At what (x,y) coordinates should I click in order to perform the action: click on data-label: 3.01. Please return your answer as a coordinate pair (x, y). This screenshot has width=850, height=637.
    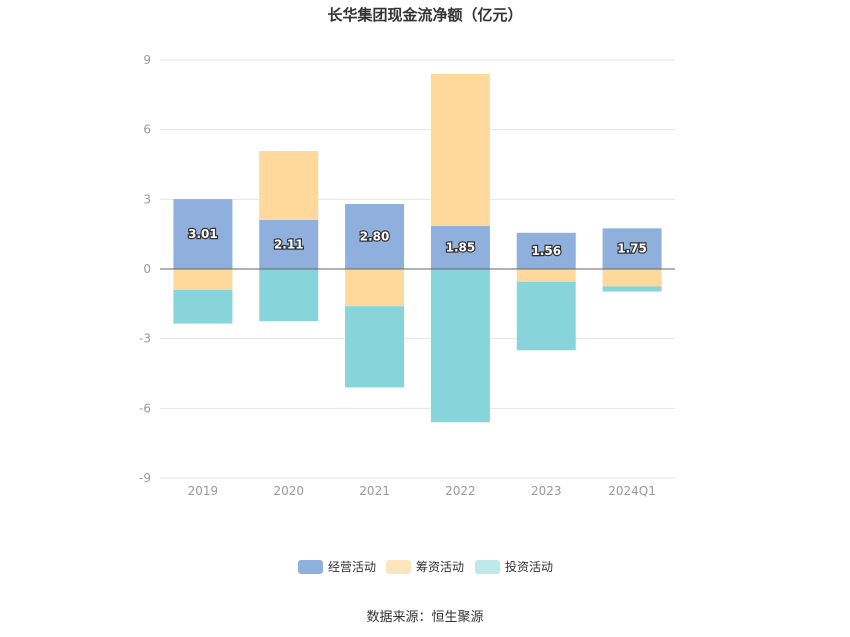
    Looking at the image, I should click on (203, 234).